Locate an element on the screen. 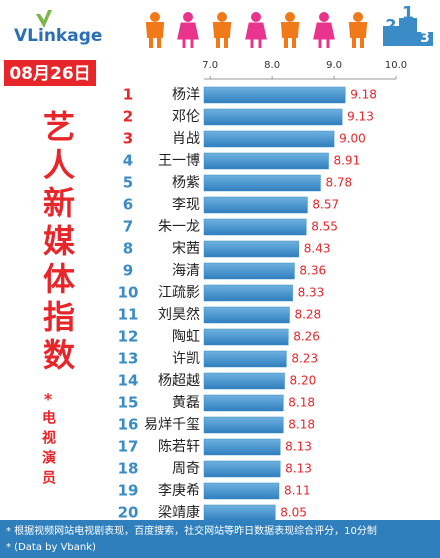  value-label: 8.05 is located at coordinates (293, 513).